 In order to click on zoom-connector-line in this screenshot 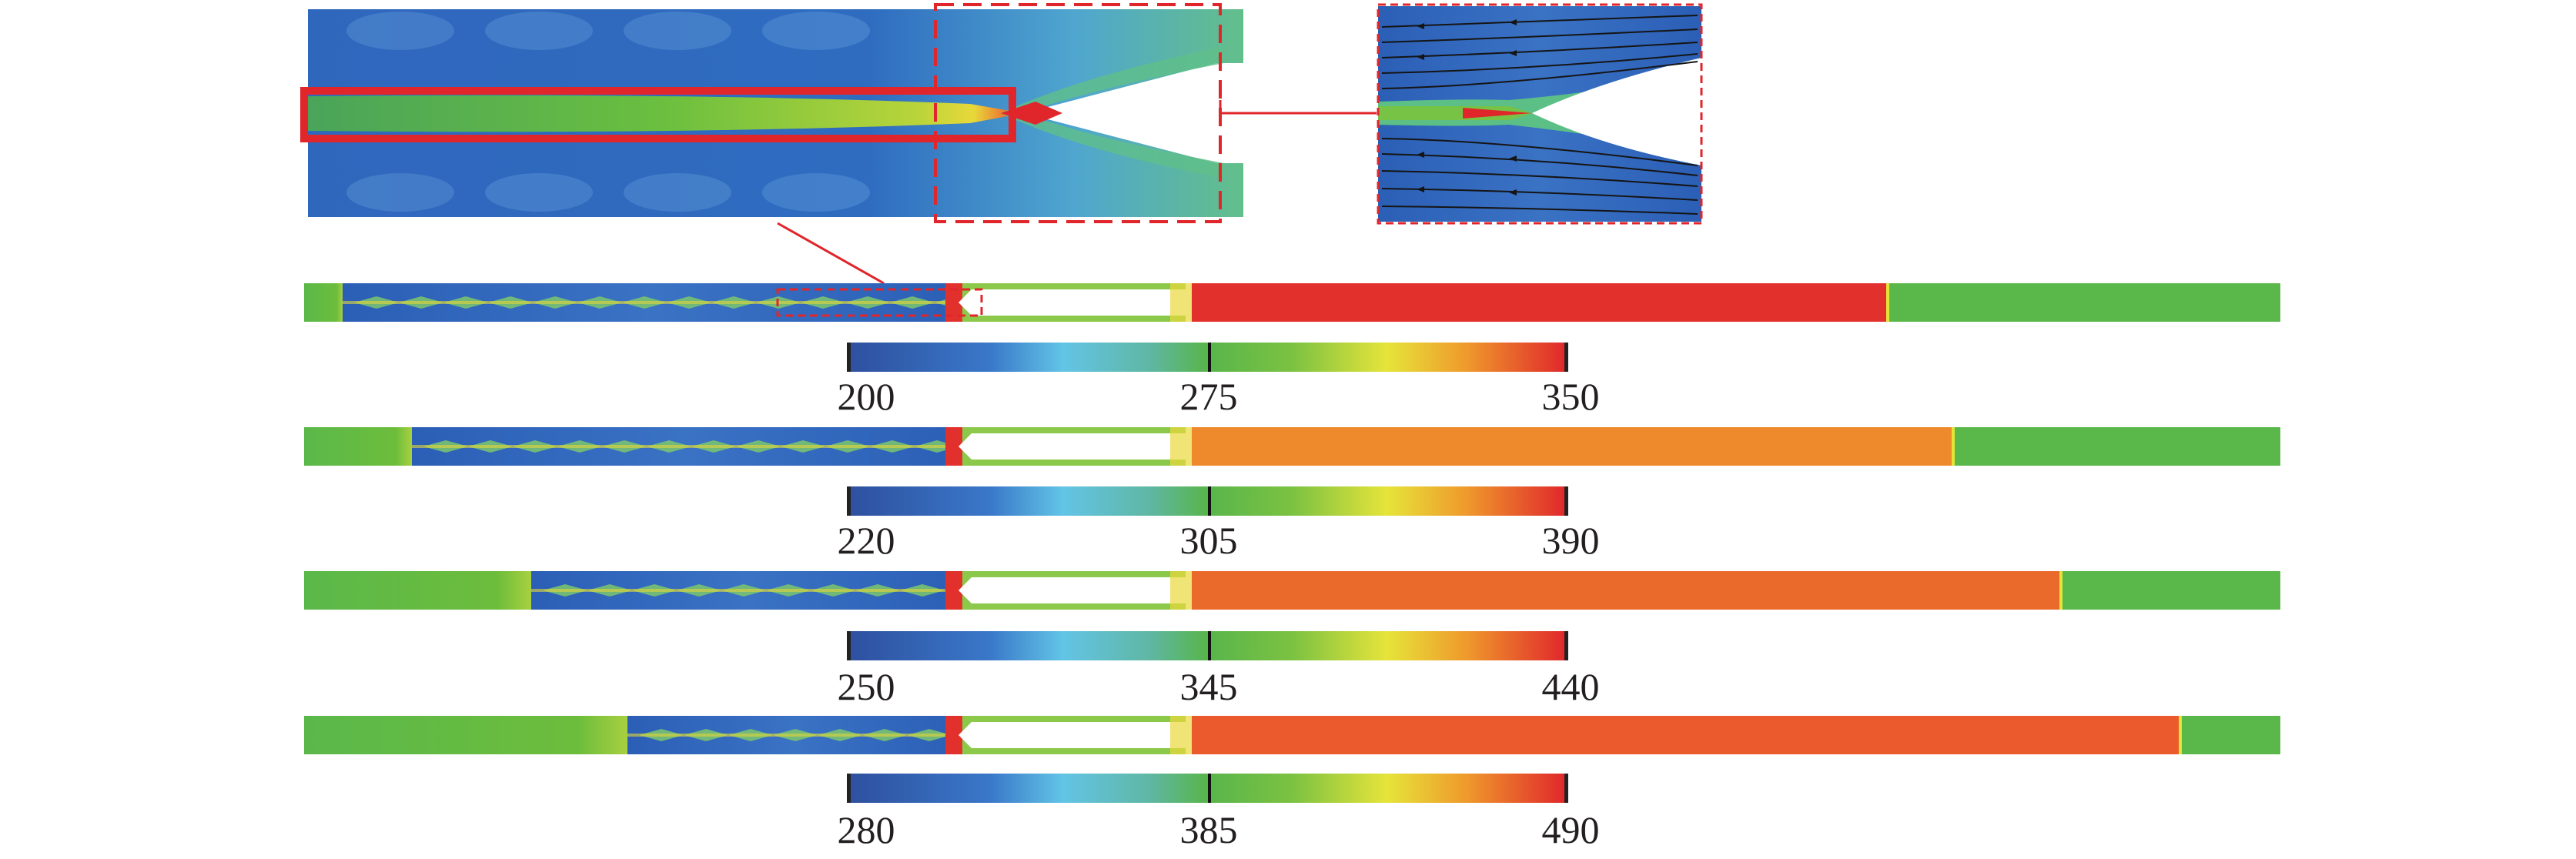, I will do `click(831, 254)`.